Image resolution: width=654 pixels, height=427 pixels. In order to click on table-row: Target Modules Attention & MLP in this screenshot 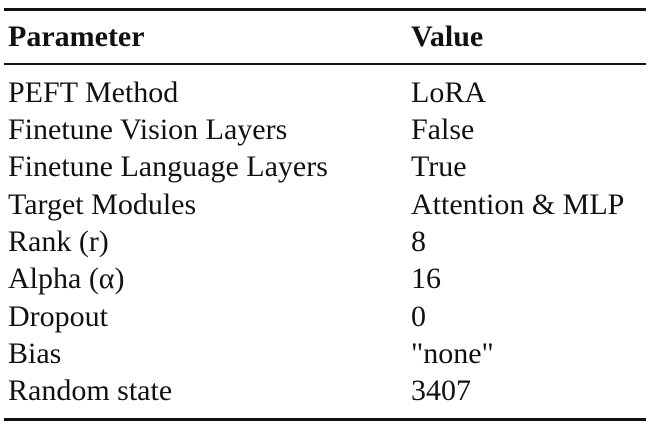, I will do `click(327, 204)`.